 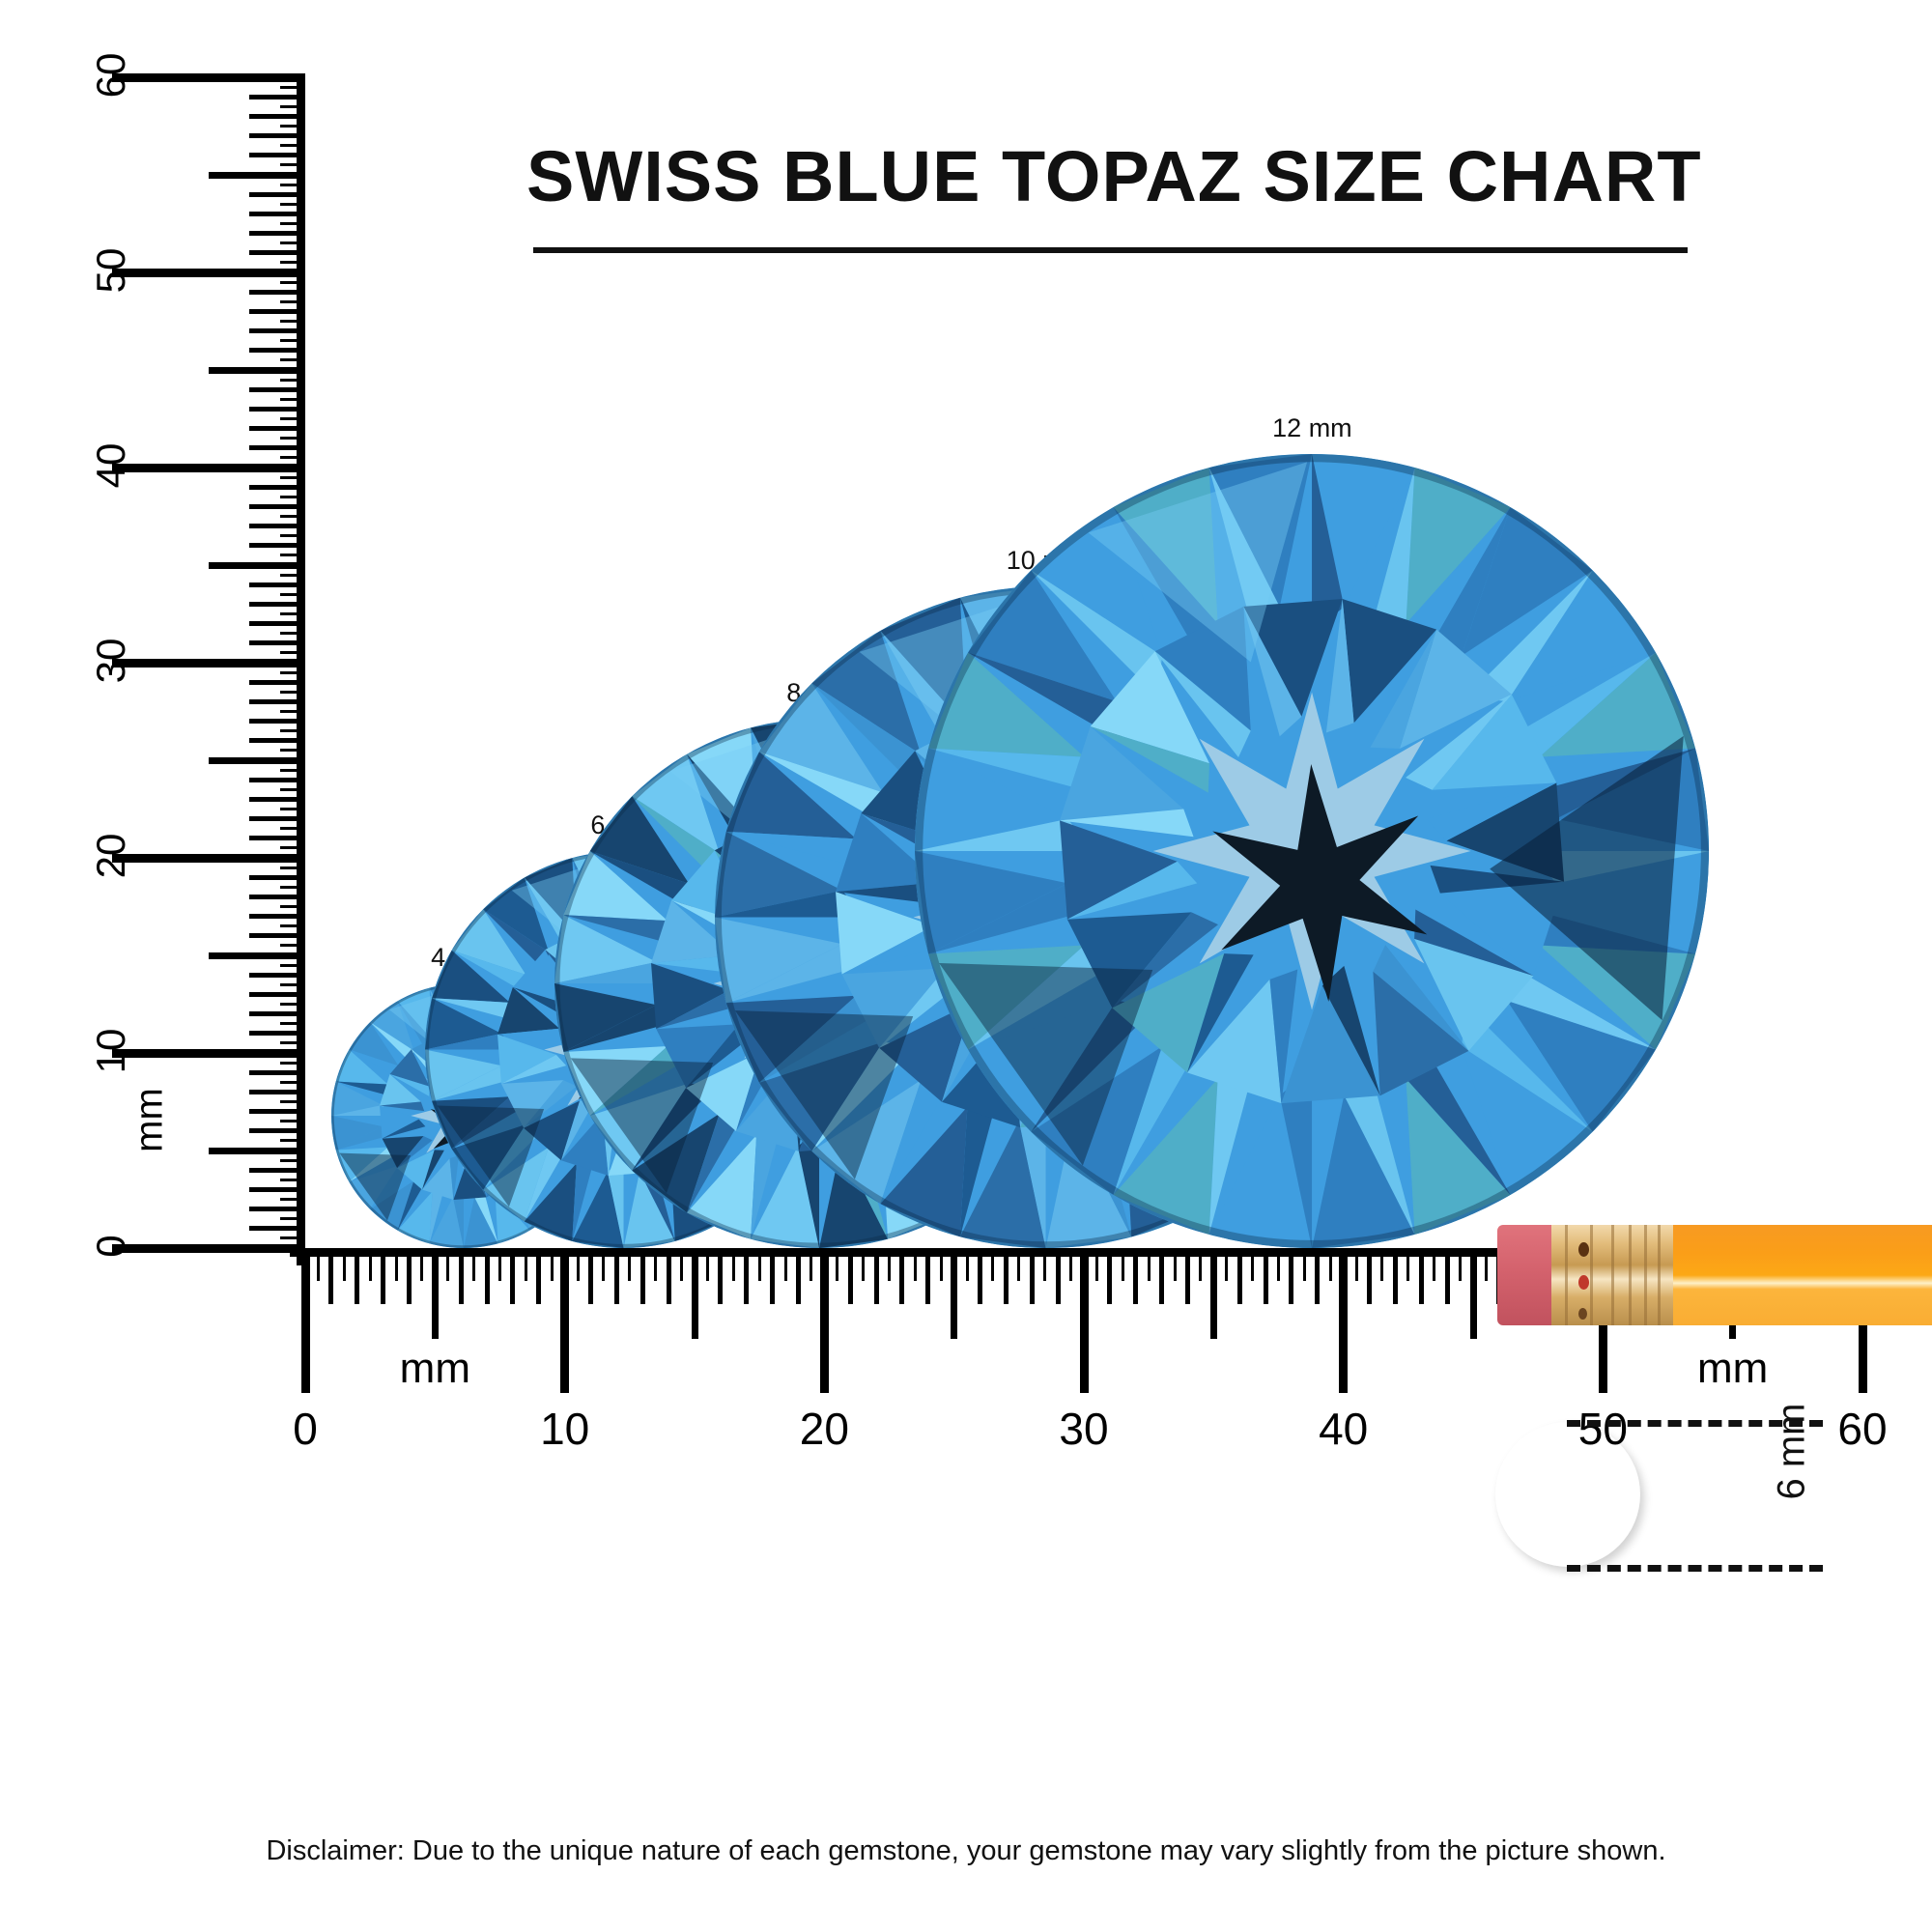 I want to click on horizontal-ruler-label: 30, so click(x=1084, y=1429).